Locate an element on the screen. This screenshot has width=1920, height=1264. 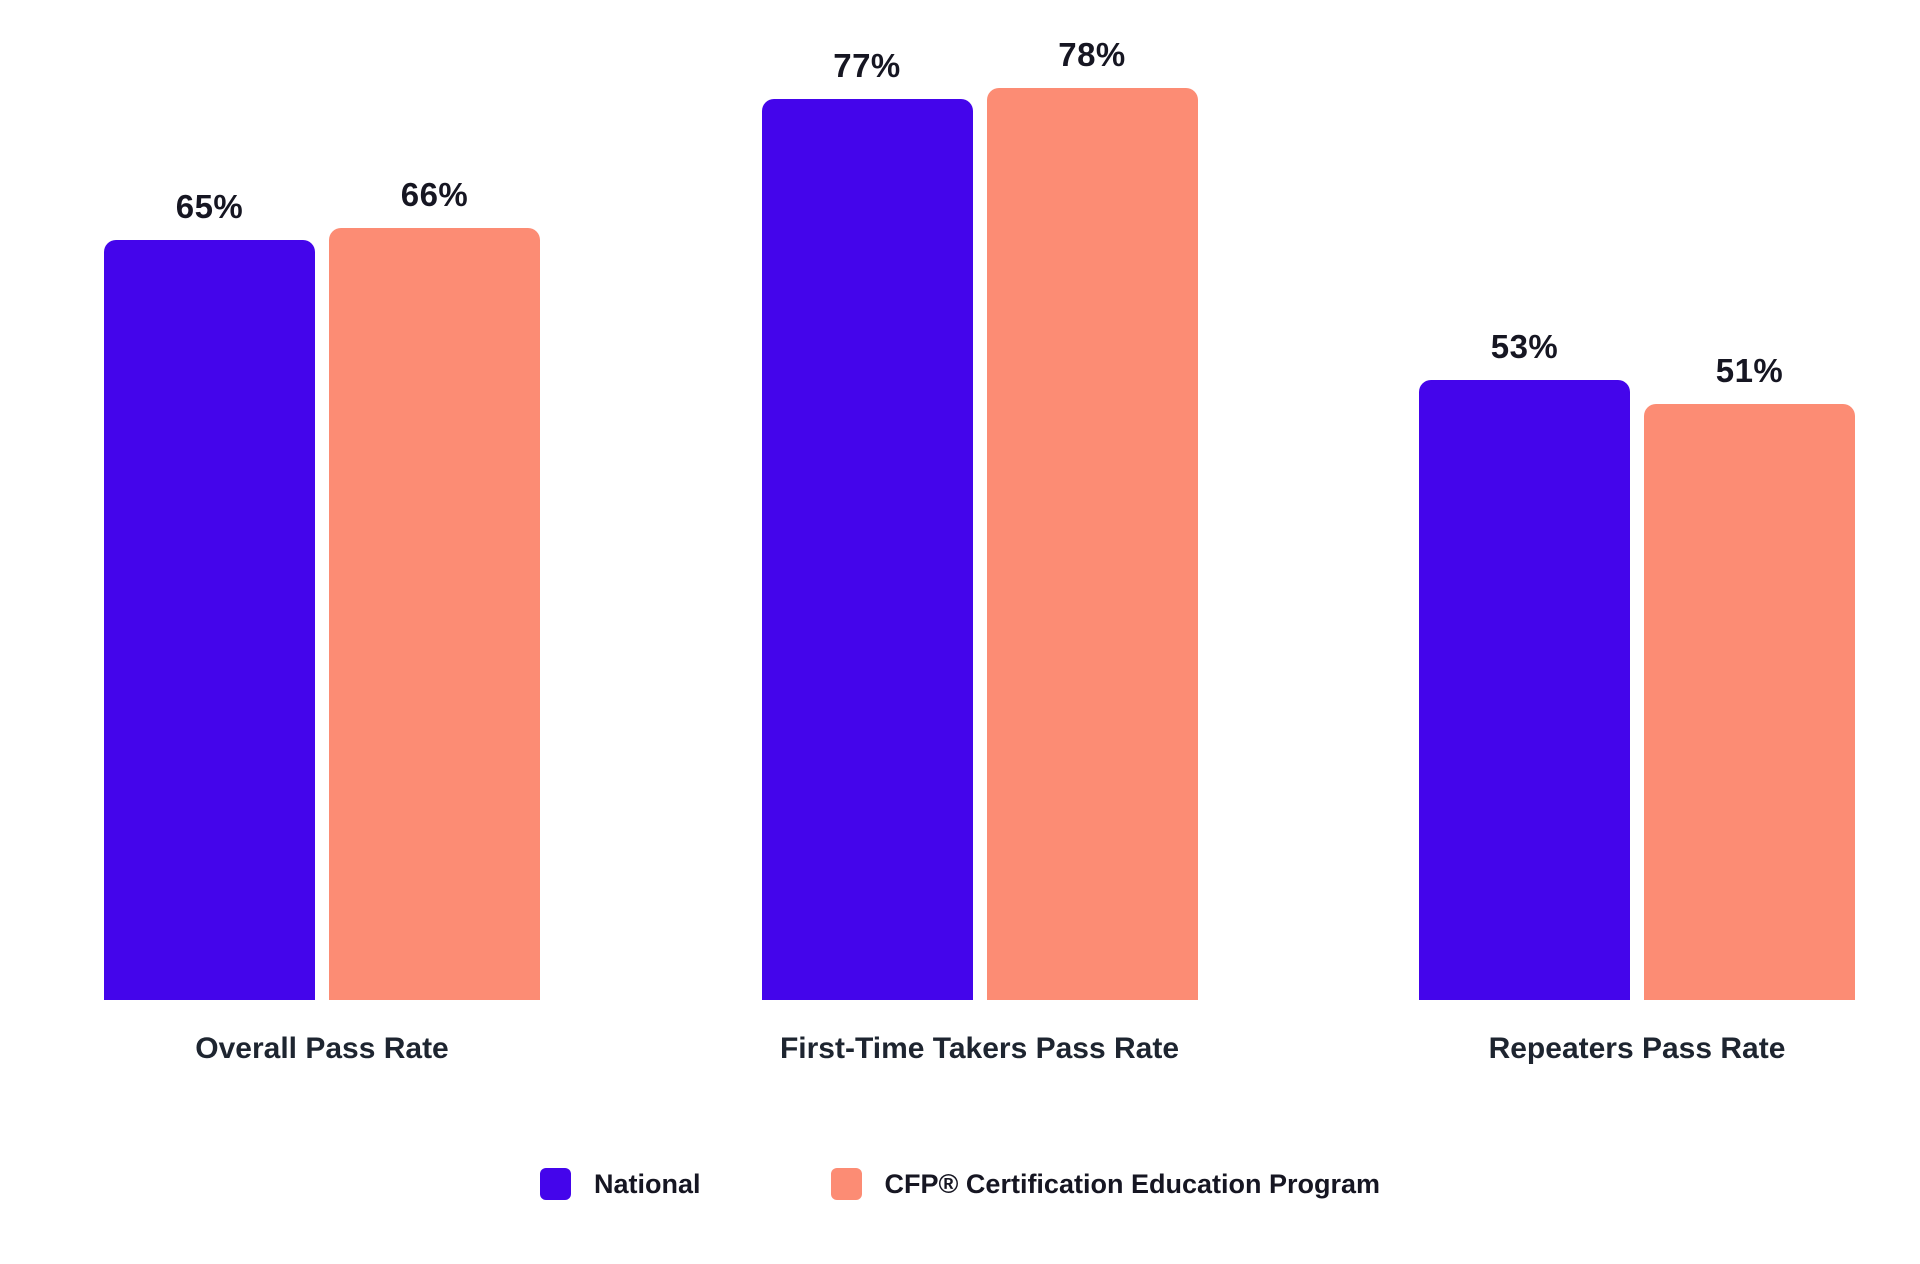
category-label: First-Time Takers Pass Rate is located at coordinates (979, 1048).